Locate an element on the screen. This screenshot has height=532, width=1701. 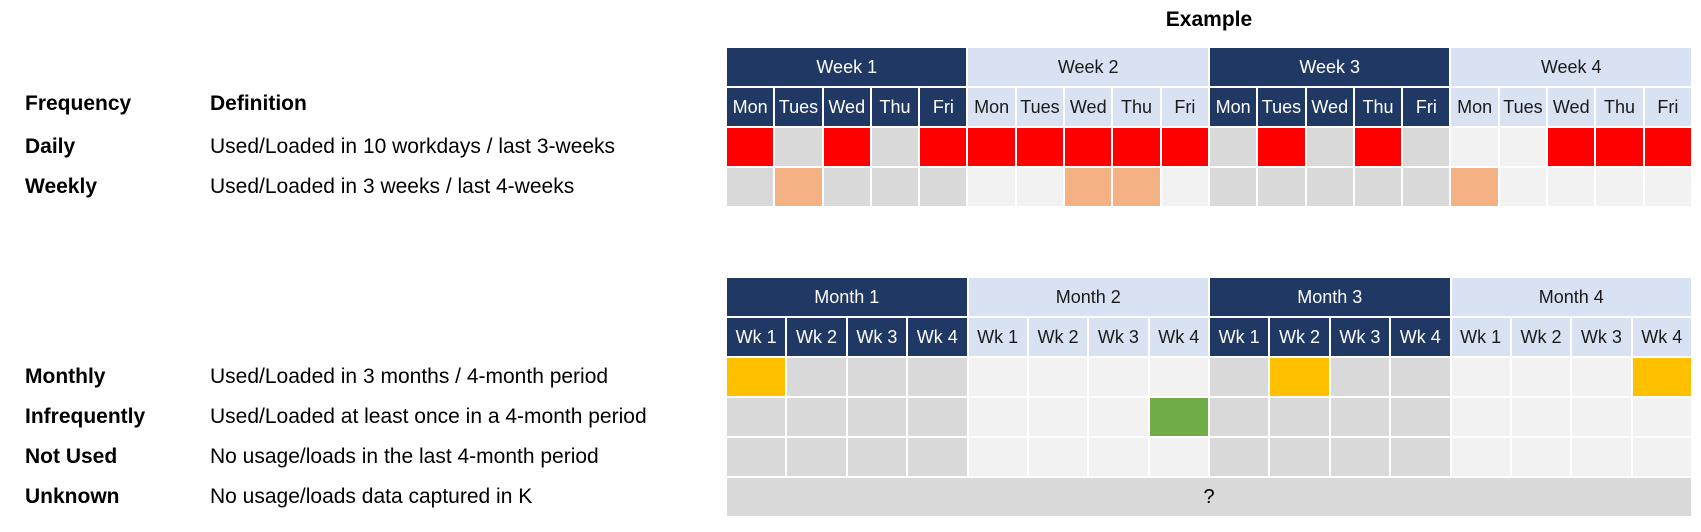
week-group-header: Week 1 is located at coordinates (847, 67).